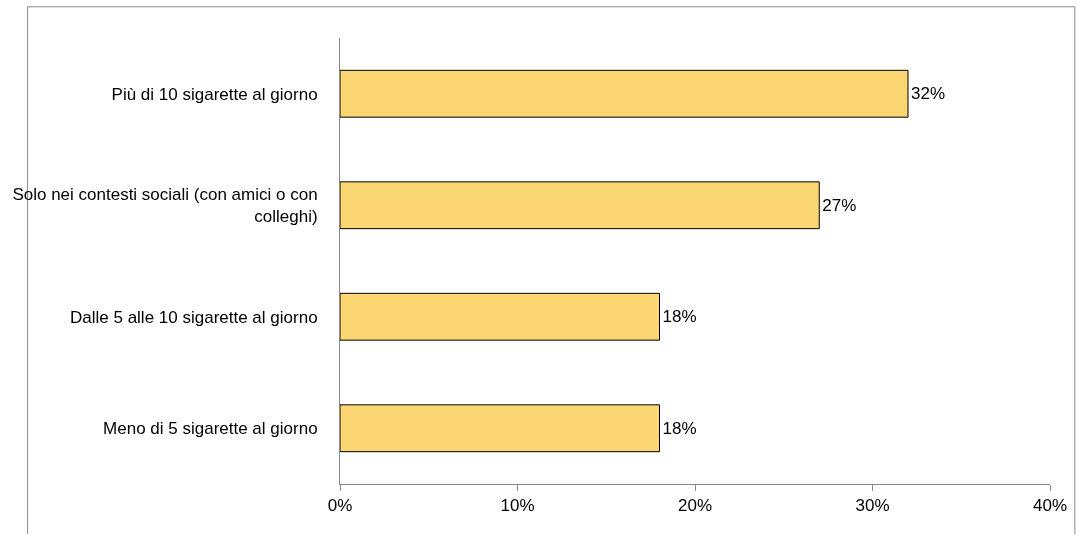 The width and height of the screenshot is (1090, 534). I want to click on y-tick-label: Solo nei contesti sociali (con amici o con colleghi), so click(165, 206).